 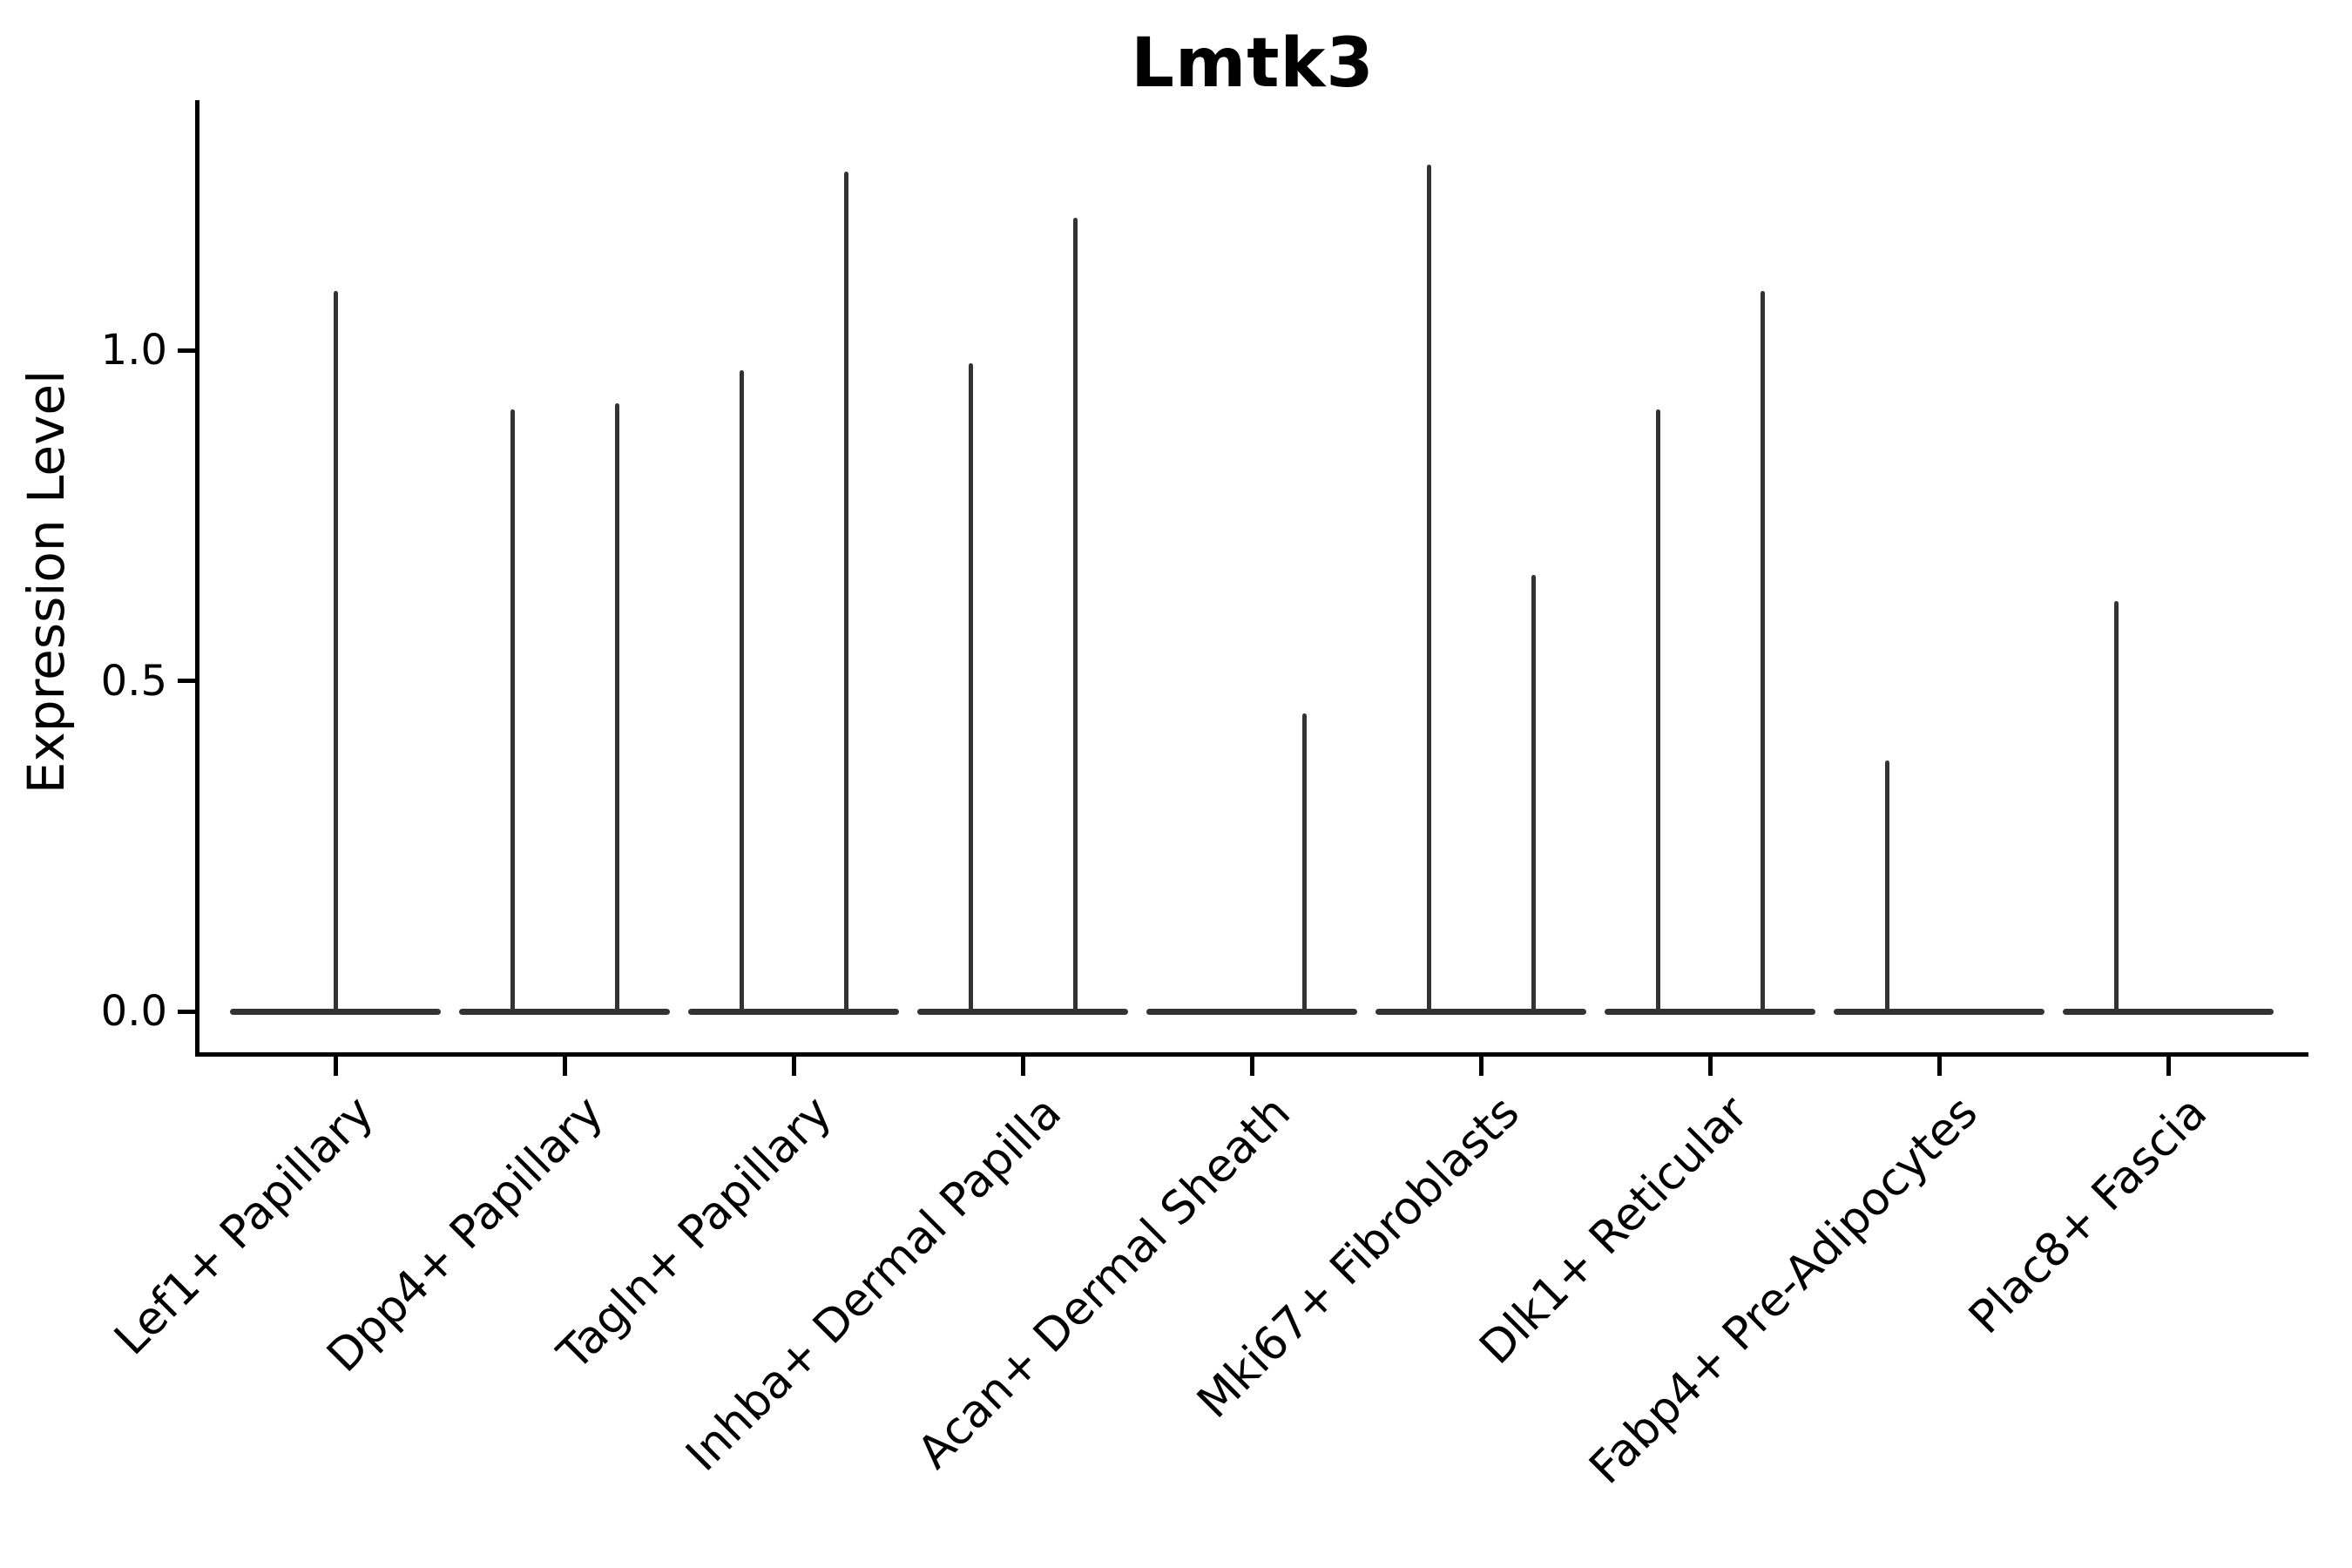 What do you see at coordinates (1783, 1290) in the screenshot?
I see `x-tick-label: Fabp4+ Pre-Adipocytes` at bounding box center [1783, 1290].